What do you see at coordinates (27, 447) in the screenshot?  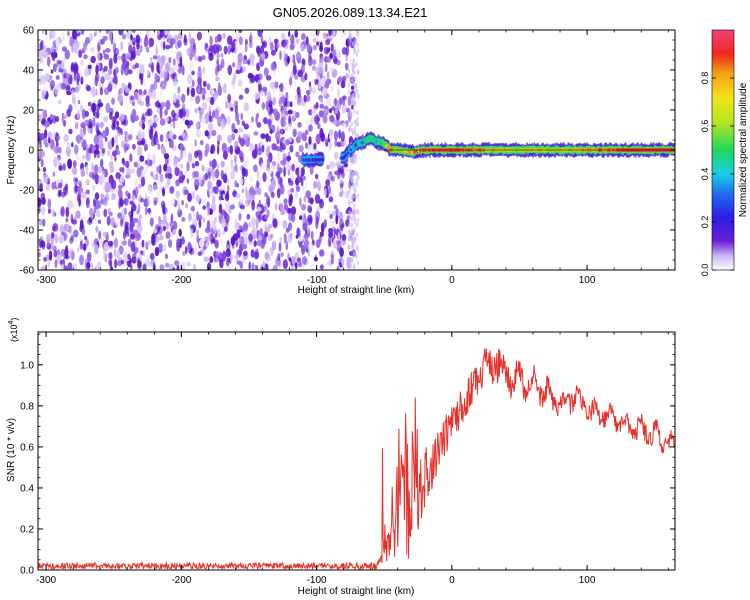 I see `y-tick-label: 0.6` at bounding box center [27, 447].